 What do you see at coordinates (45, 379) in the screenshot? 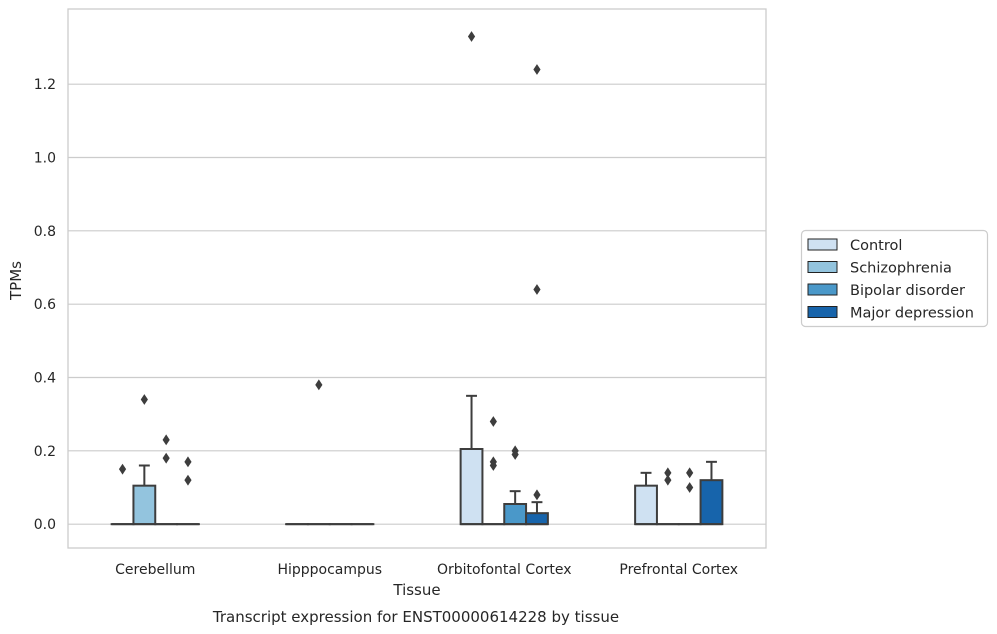
I see `y-tick-label: 0.4` at bounding box center [45, 379].